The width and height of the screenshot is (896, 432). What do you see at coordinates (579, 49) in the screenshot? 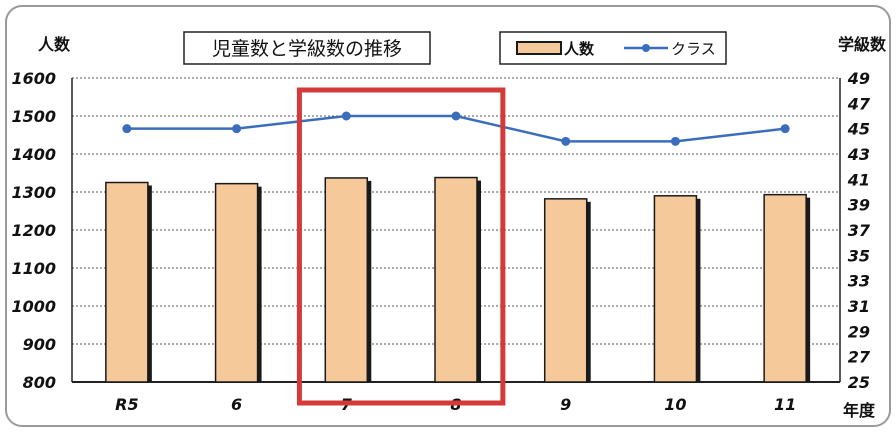
I see `legend-bar-label: 人数` at bounding box center [579, 49].